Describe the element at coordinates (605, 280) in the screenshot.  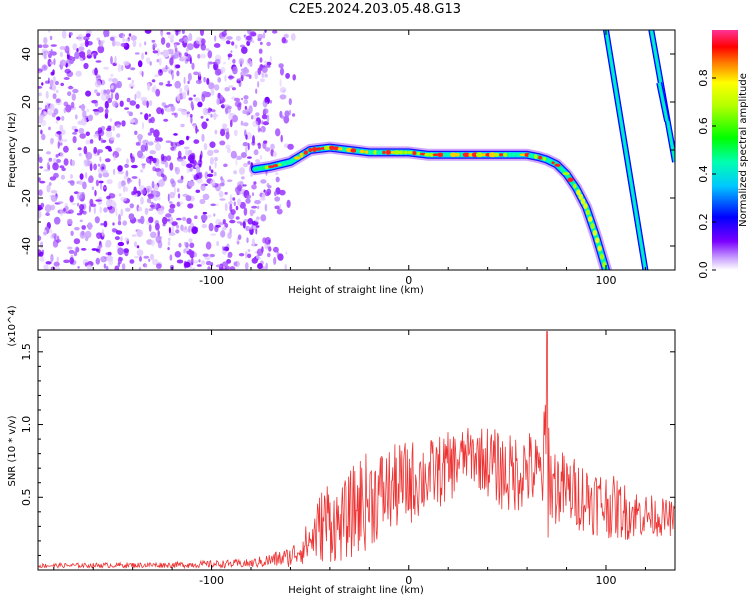
I see `x-tick-label: 100` at that location.